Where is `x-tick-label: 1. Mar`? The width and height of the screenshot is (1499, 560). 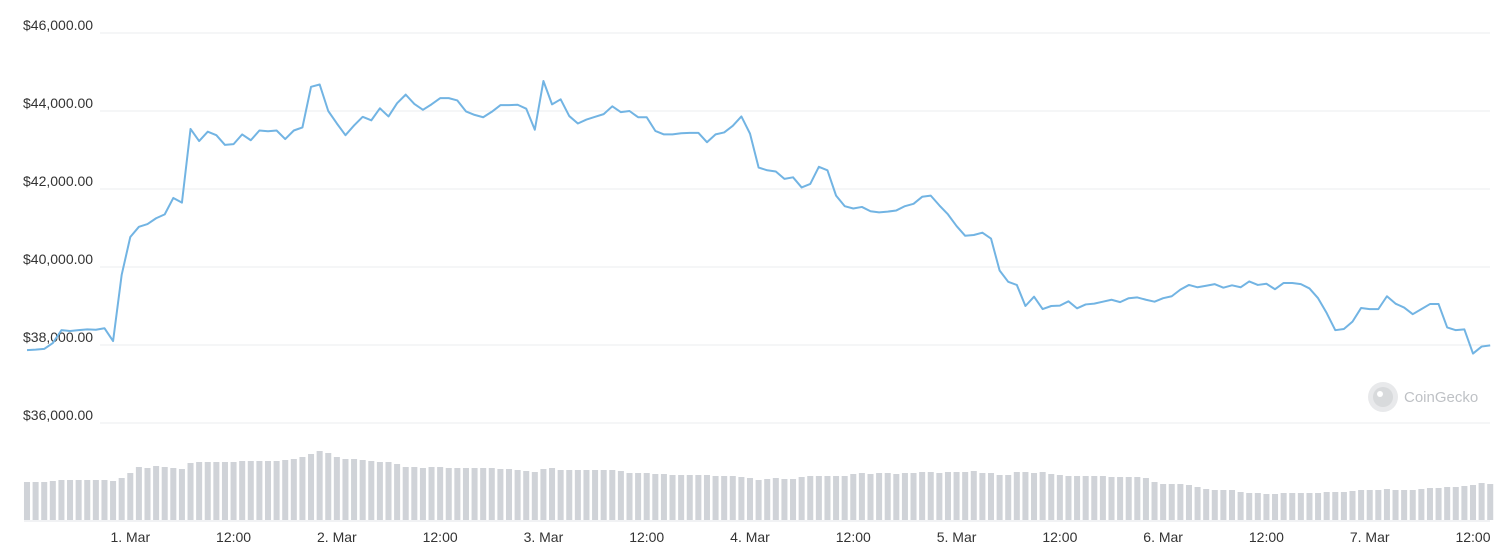
x-tick-label: 1. Mar is located at coordinates (130, 537).